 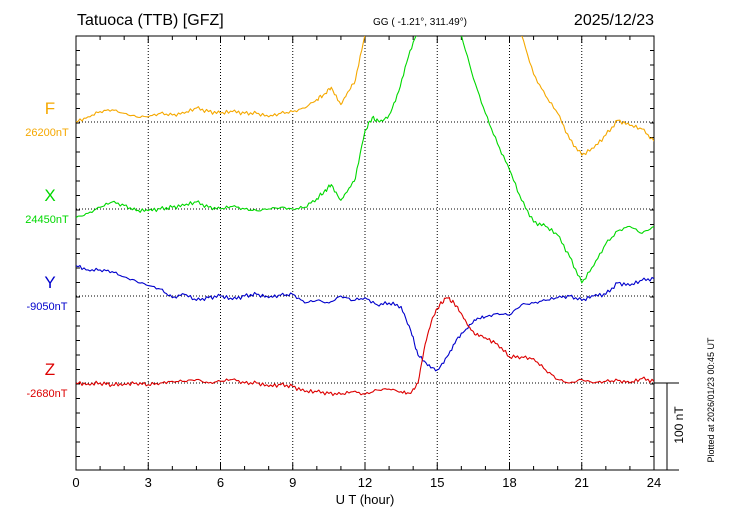 What do you see at coordinates (47, 133) in the screenshot?
I see `baseline-label-f: 26200nT` at bounding box center [47, 133].